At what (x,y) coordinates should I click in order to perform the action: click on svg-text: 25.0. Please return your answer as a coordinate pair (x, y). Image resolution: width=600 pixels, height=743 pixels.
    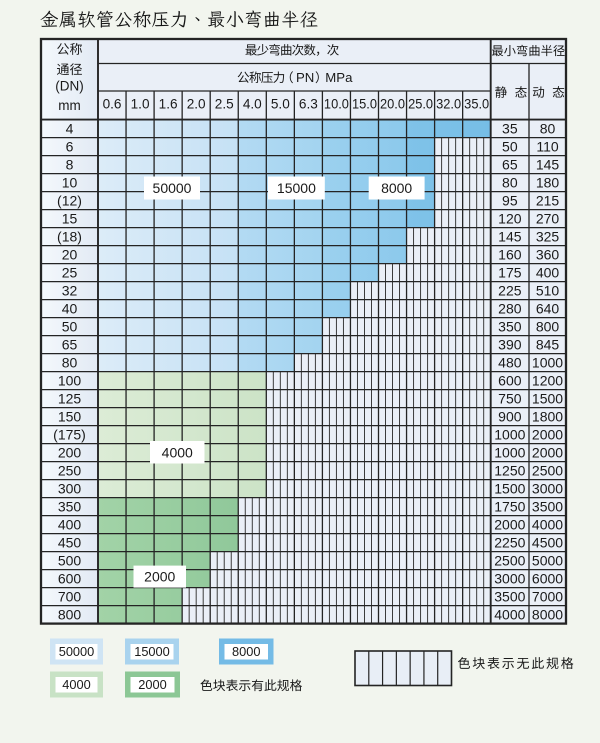
    Looking at the image, I should click on (420, 103).